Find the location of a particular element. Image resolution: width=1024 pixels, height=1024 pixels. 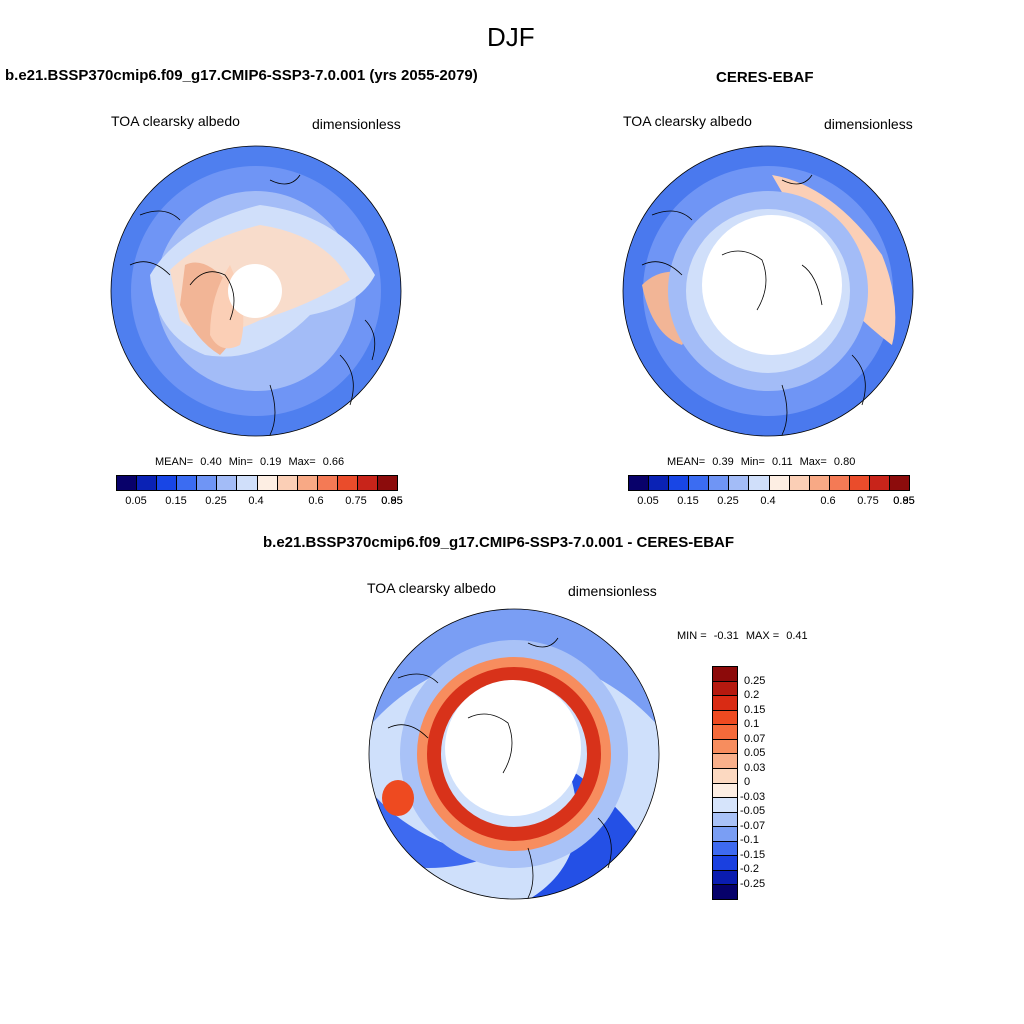

panel3-colorbar-tick-label: -0.15 is located at coordinates (753, 854).